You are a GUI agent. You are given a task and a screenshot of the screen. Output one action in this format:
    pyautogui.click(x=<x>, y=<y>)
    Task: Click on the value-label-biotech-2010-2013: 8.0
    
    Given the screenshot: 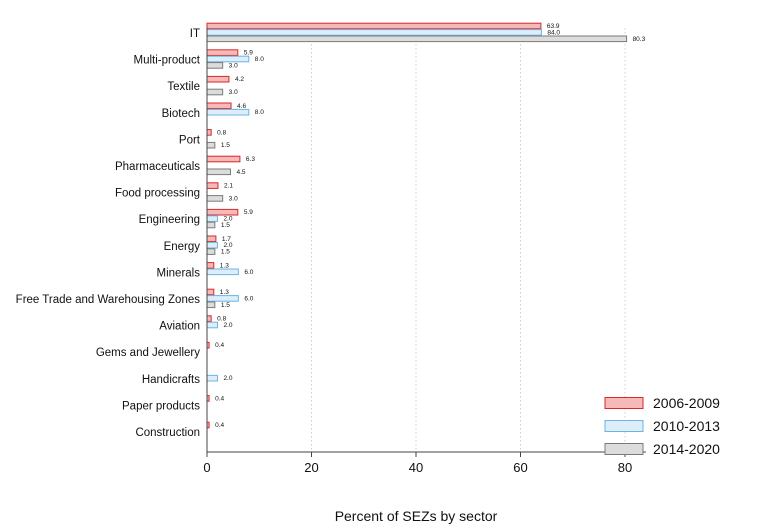 What is the action you would take?
    pyautogui.click(x=259, y=112)
    